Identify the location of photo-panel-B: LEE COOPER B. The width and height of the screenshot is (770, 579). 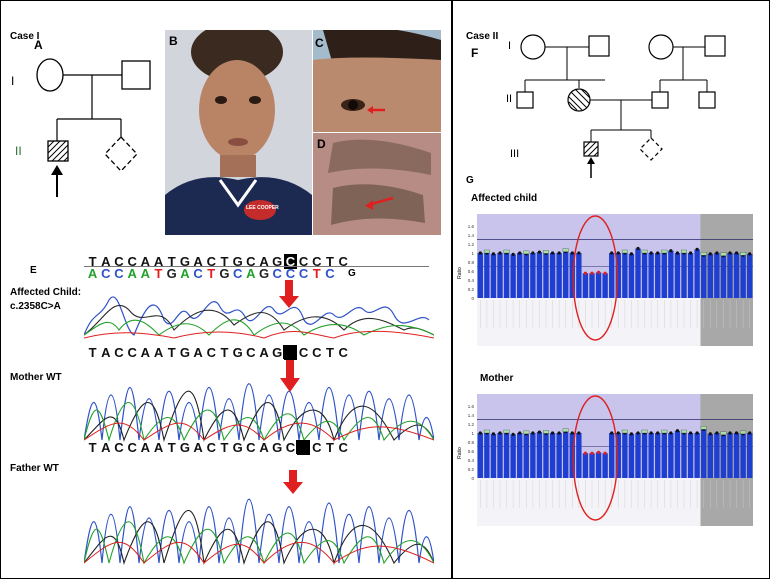
(238, 132).